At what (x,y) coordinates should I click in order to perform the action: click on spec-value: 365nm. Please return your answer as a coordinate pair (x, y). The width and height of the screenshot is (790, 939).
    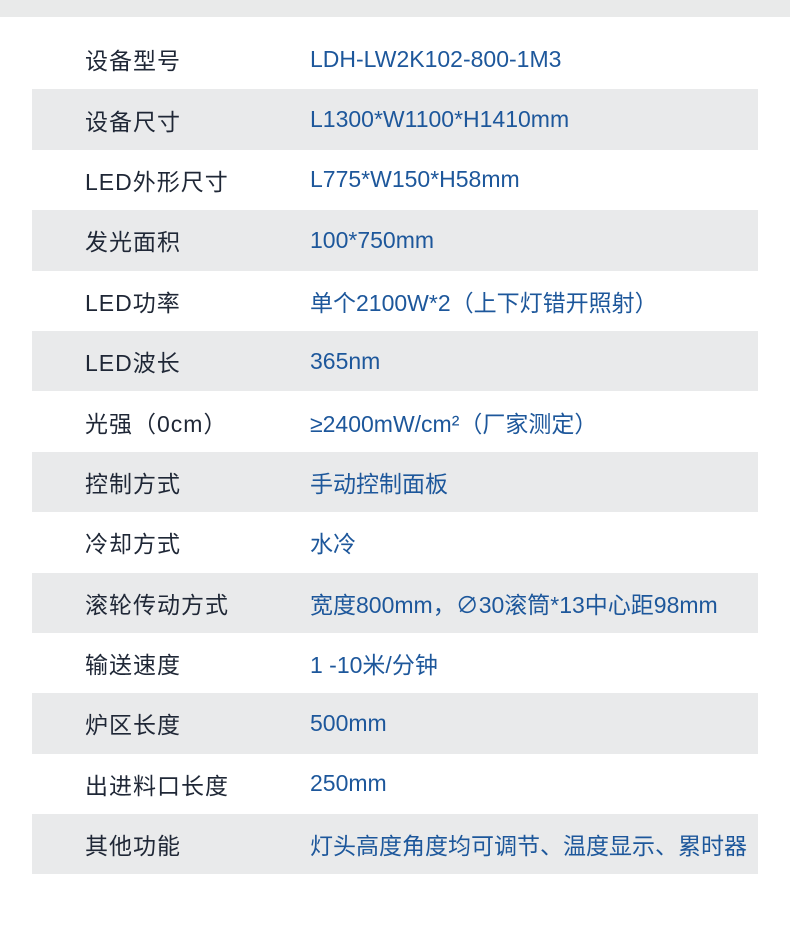
    Looking at the image, I should click on (345, 360).